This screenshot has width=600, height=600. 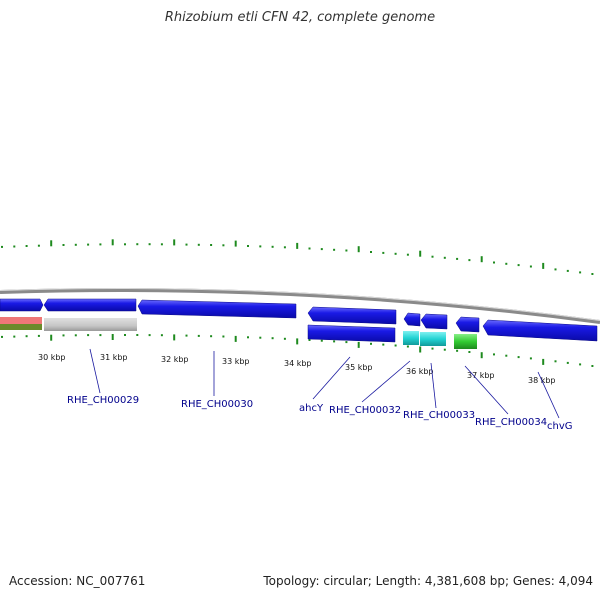 I want to click on gene-label: ahcY, so click(x=311, y=408).